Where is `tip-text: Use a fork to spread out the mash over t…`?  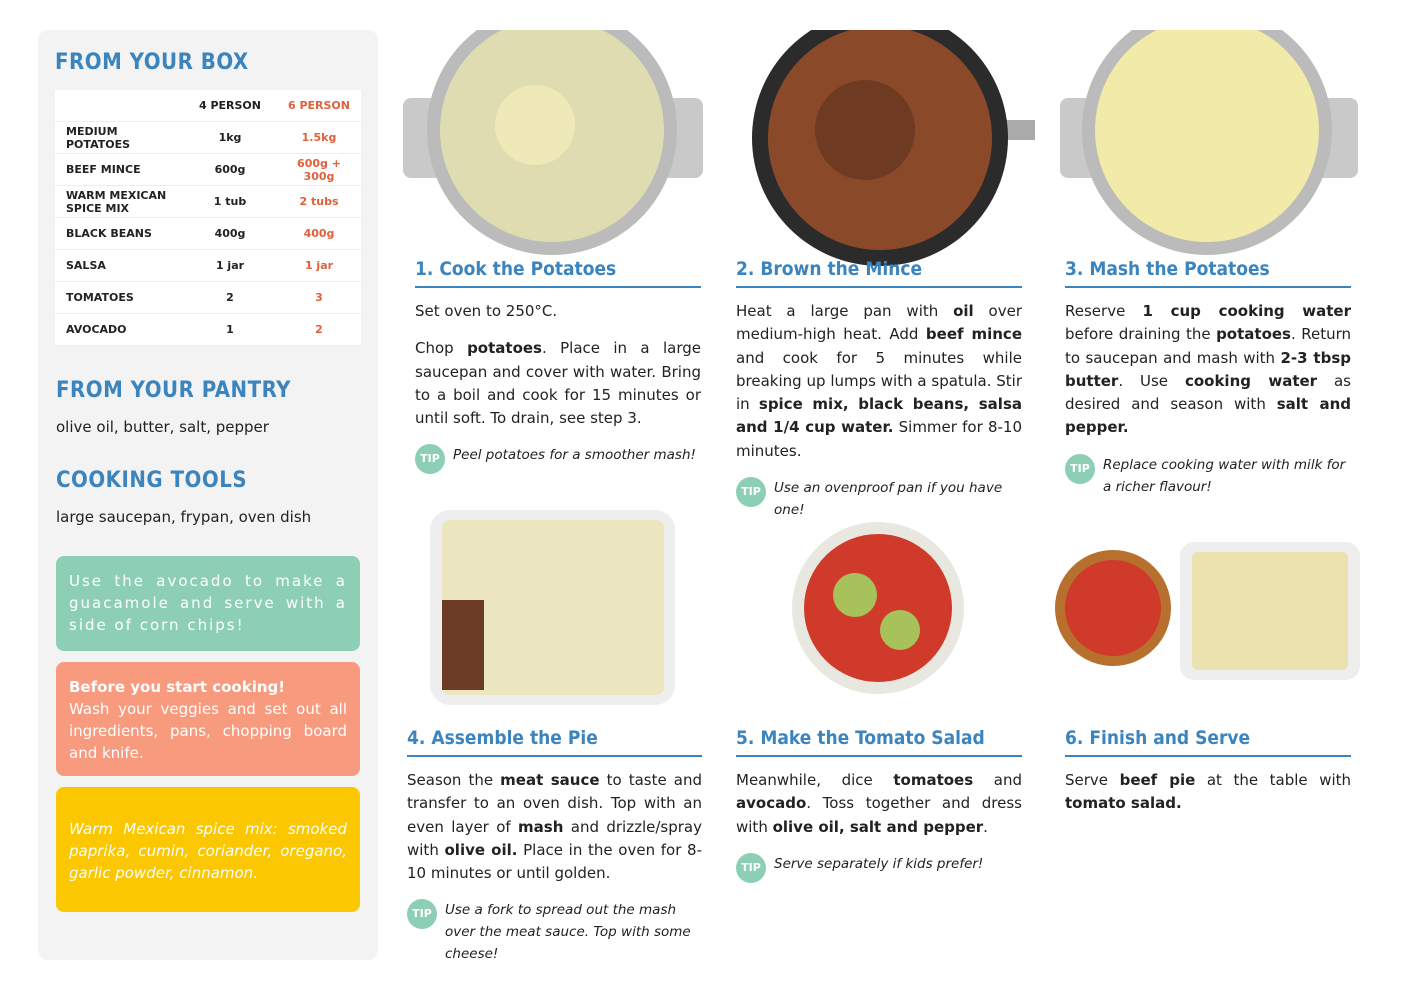 tip-text: Use a fork to spread out the mash over t… is located at coordinates (568, 932).